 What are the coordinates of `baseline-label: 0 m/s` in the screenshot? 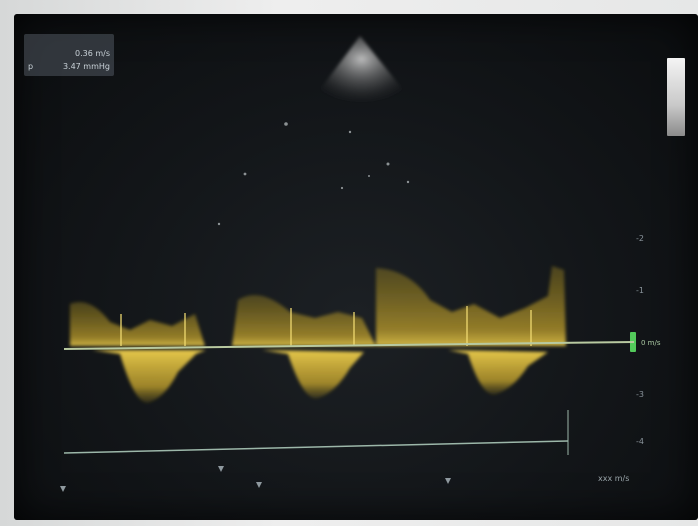 It's located at (651, 343).